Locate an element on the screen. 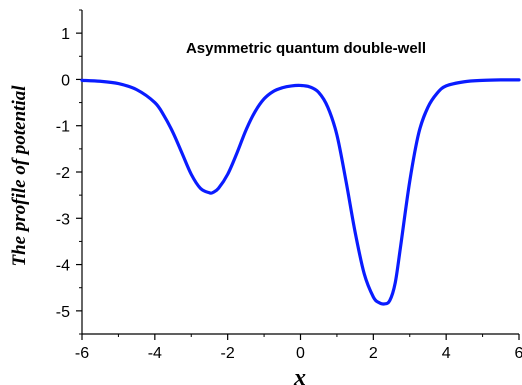 The width and height of the screenshot is (522, 385). y-tick-label: -2 is located at coordinates (63, 173).